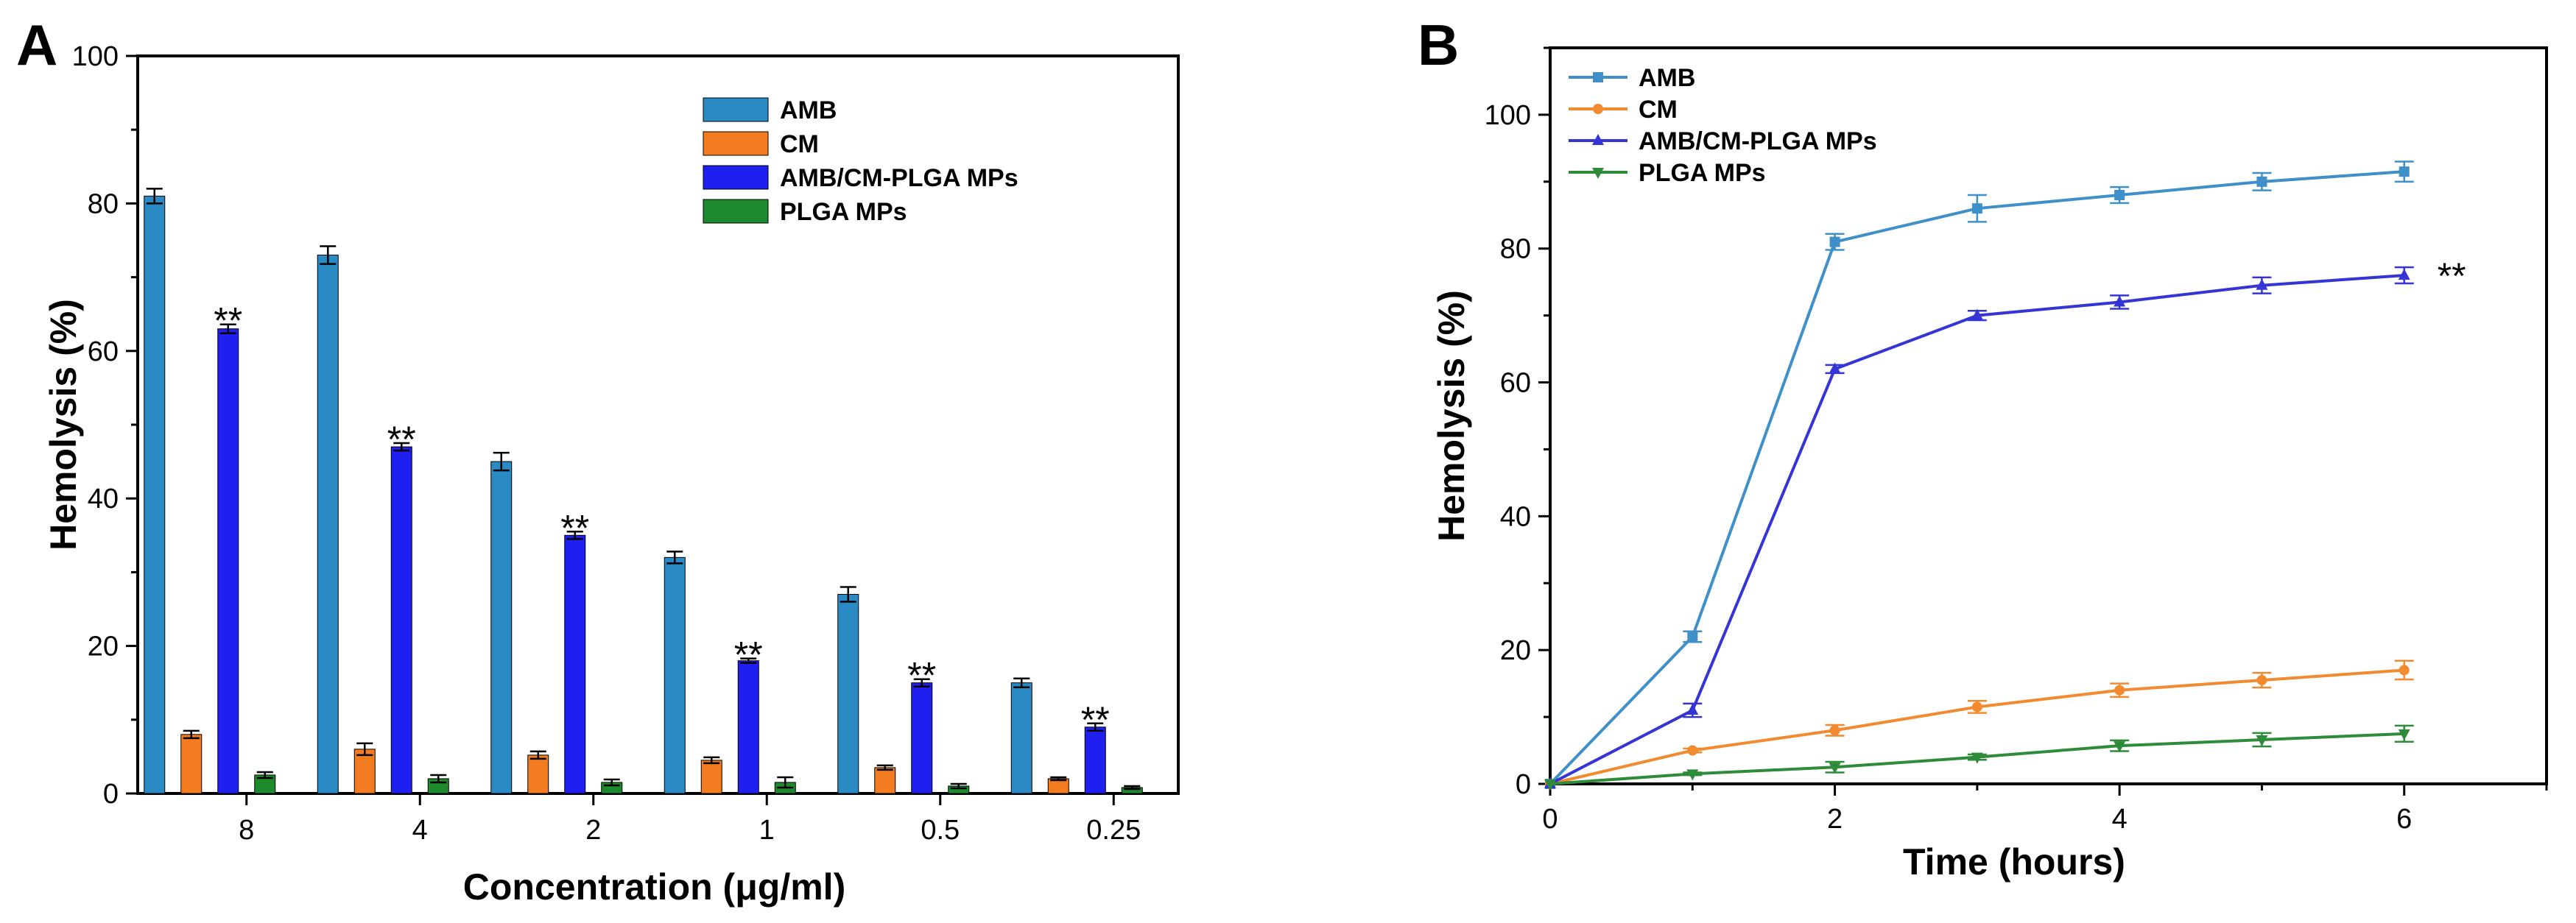 This screenshot has height=923, width=2576. I want to click on legend-swatch-plga-mps, so click(736, 212).